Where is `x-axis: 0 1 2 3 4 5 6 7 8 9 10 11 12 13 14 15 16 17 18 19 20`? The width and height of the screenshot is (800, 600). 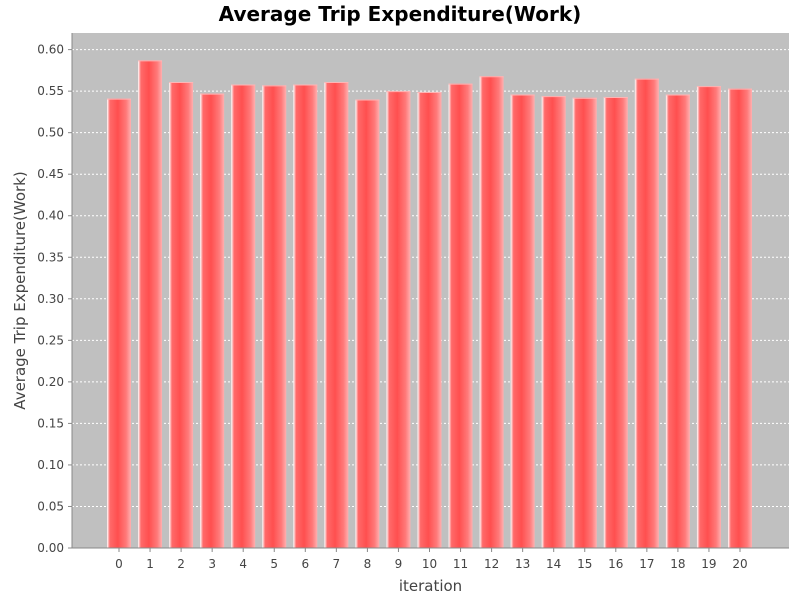
x-axis: 0 1 2 3 4 5 6 7 8 9 10 11 12 13 14 15 16 17 18 19 20 is located at coordinates (430, 559).